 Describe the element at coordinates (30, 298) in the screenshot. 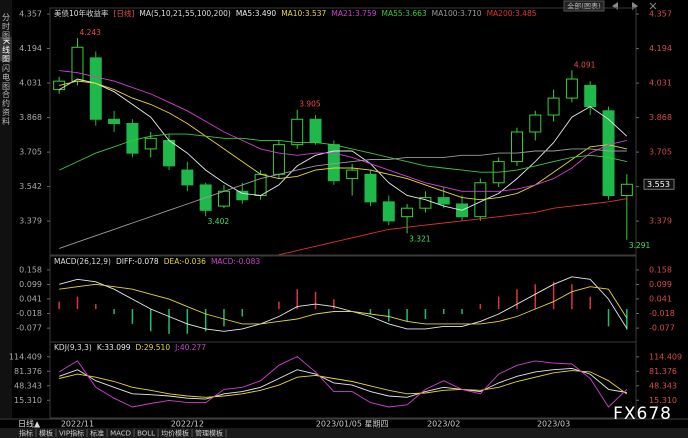

I see `y-tick-label: 0.041` at that location.